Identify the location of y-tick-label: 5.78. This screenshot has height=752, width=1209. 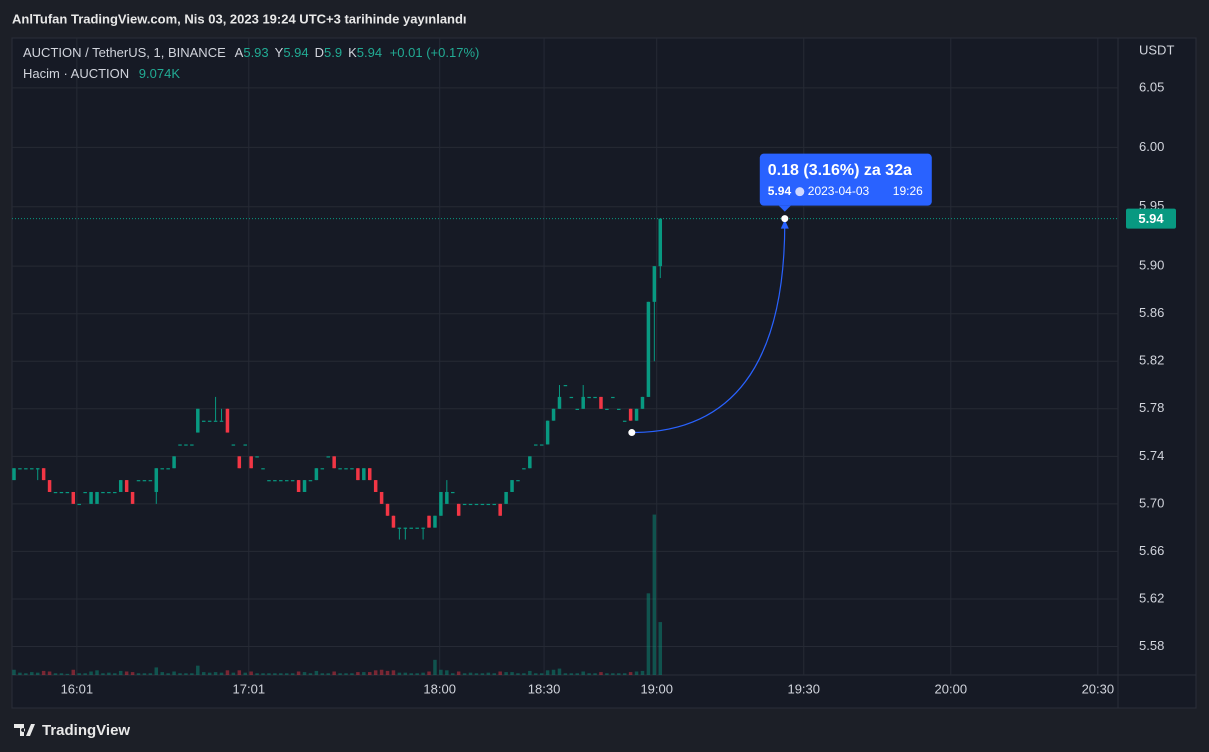
(1151, 407).